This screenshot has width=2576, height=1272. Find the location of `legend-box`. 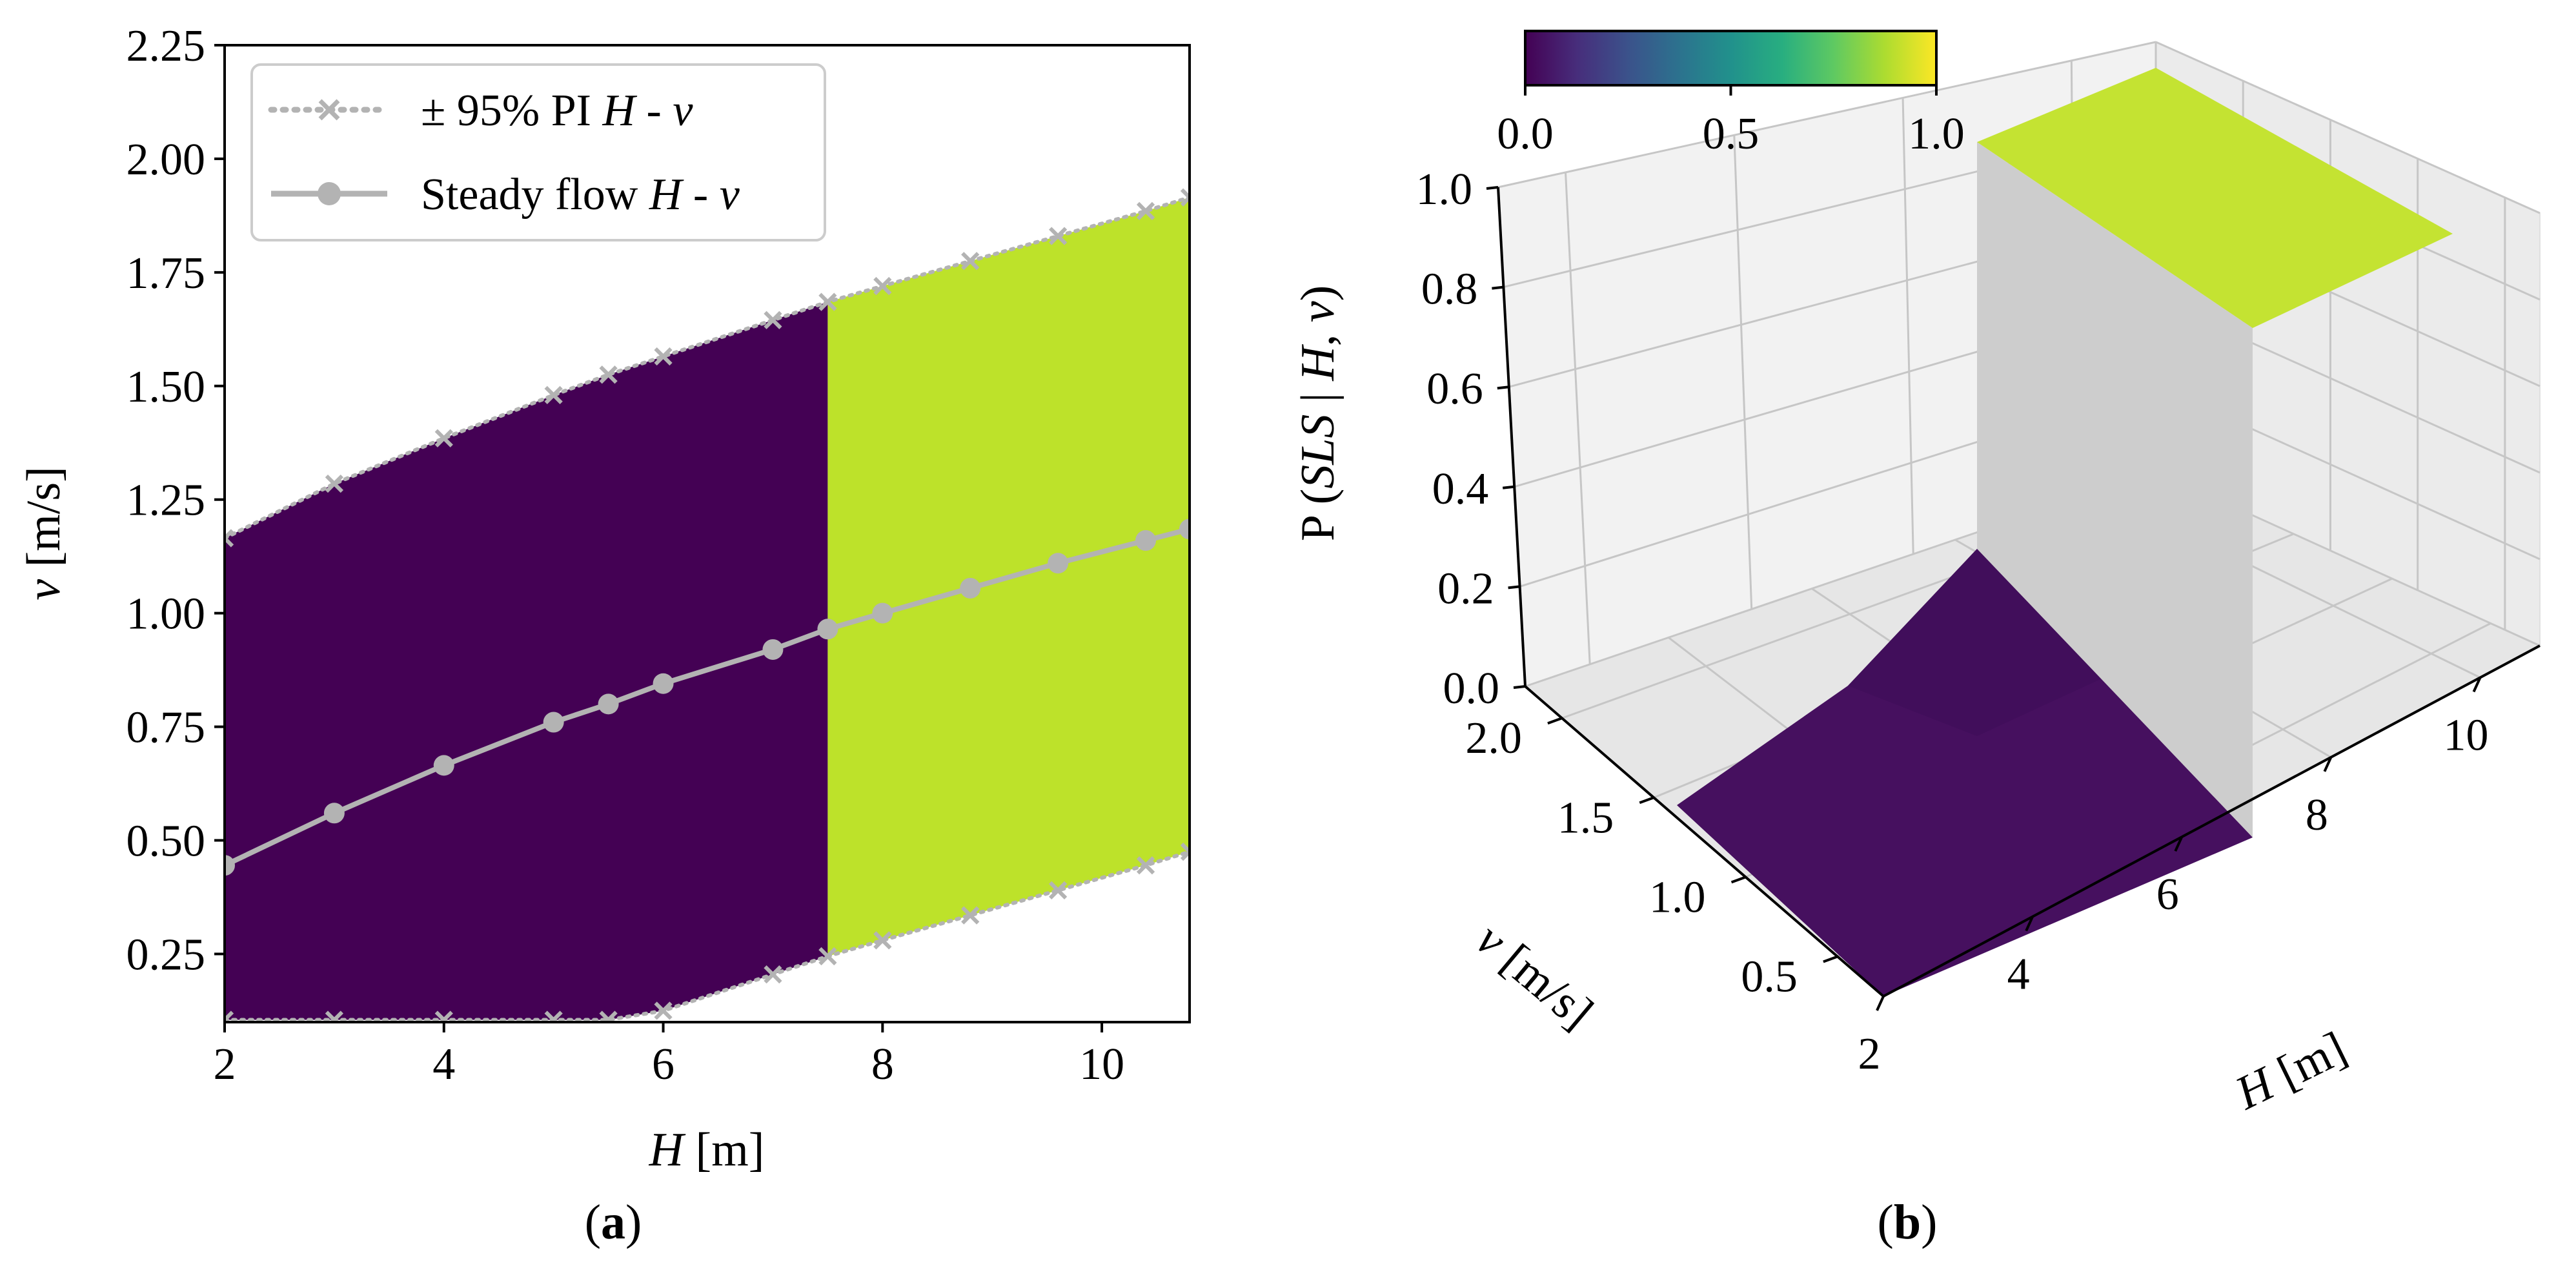

legend-box is located at coordinates (538, 152).